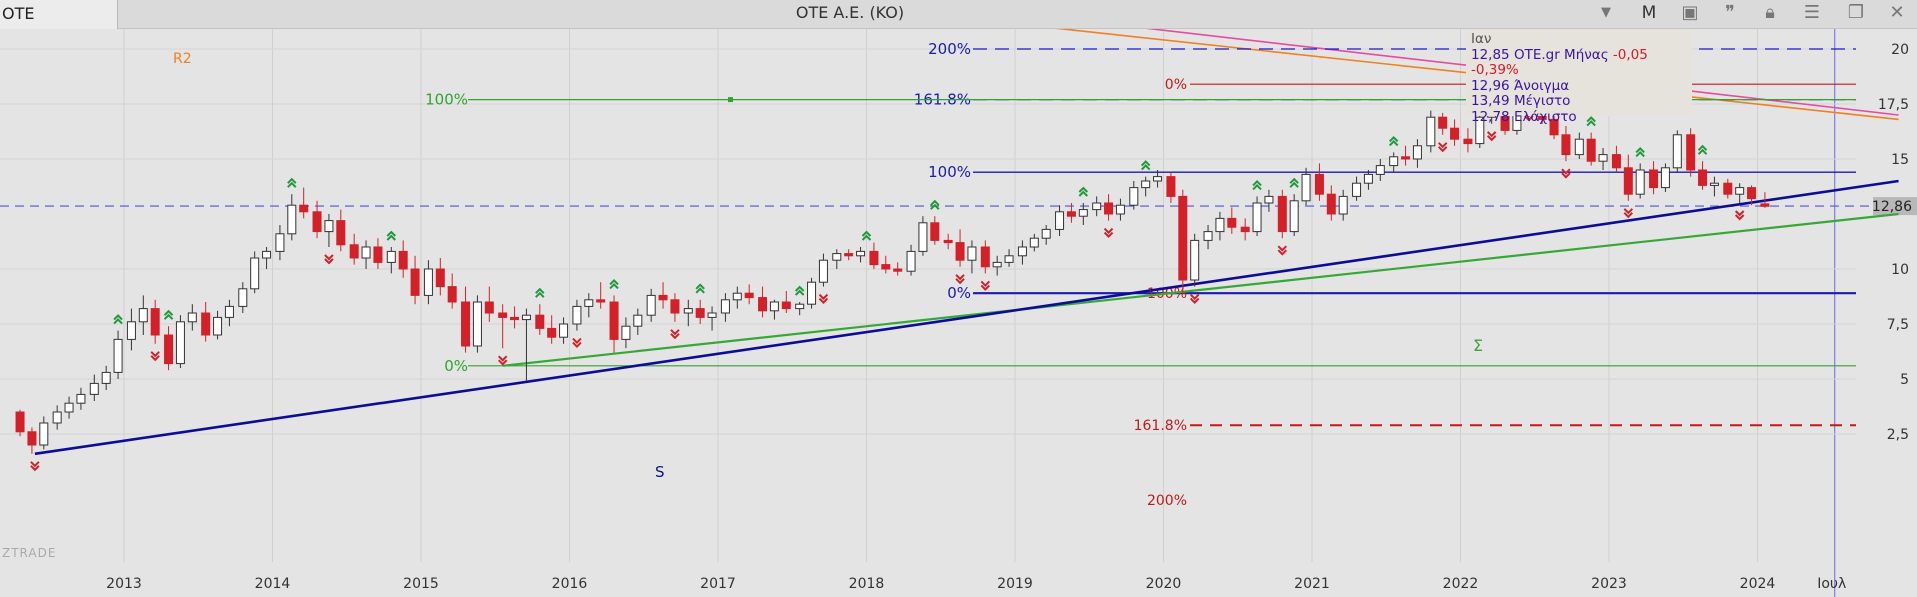 Image resolution: width=1917 pixels, height=597 pixels. What do you see at coordinates (273, 584) in the screenshot?
I see `x-tick-label: 2014` at bounding box center [273, 584].